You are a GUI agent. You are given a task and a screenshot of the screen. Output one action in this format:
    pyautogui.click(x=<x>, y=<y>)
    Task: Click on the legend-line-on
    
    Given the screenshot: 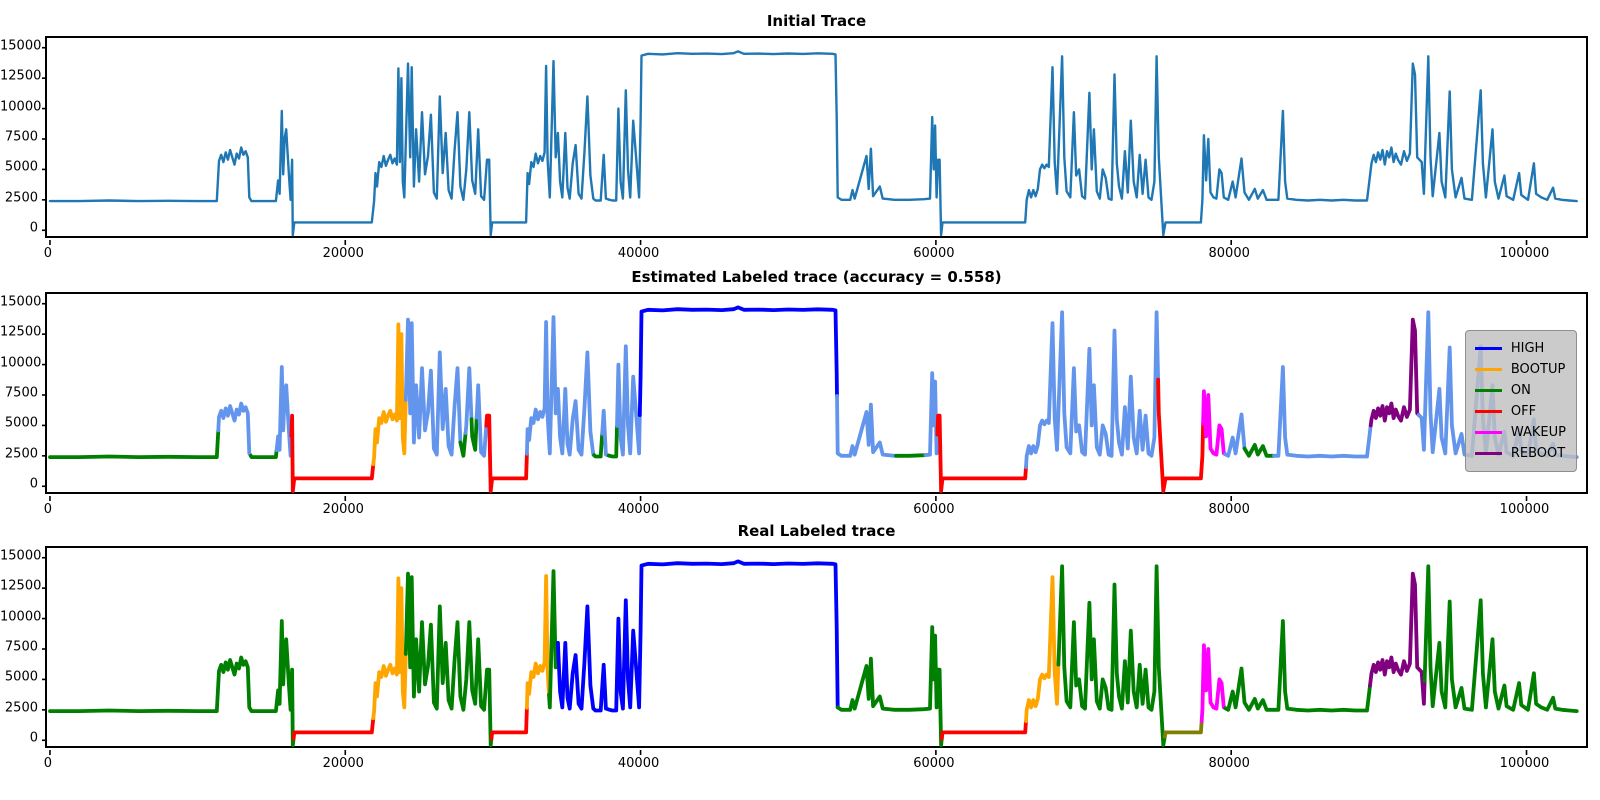 What is the action you would take?
    pyautogui.click(x=1488, y=390)
    